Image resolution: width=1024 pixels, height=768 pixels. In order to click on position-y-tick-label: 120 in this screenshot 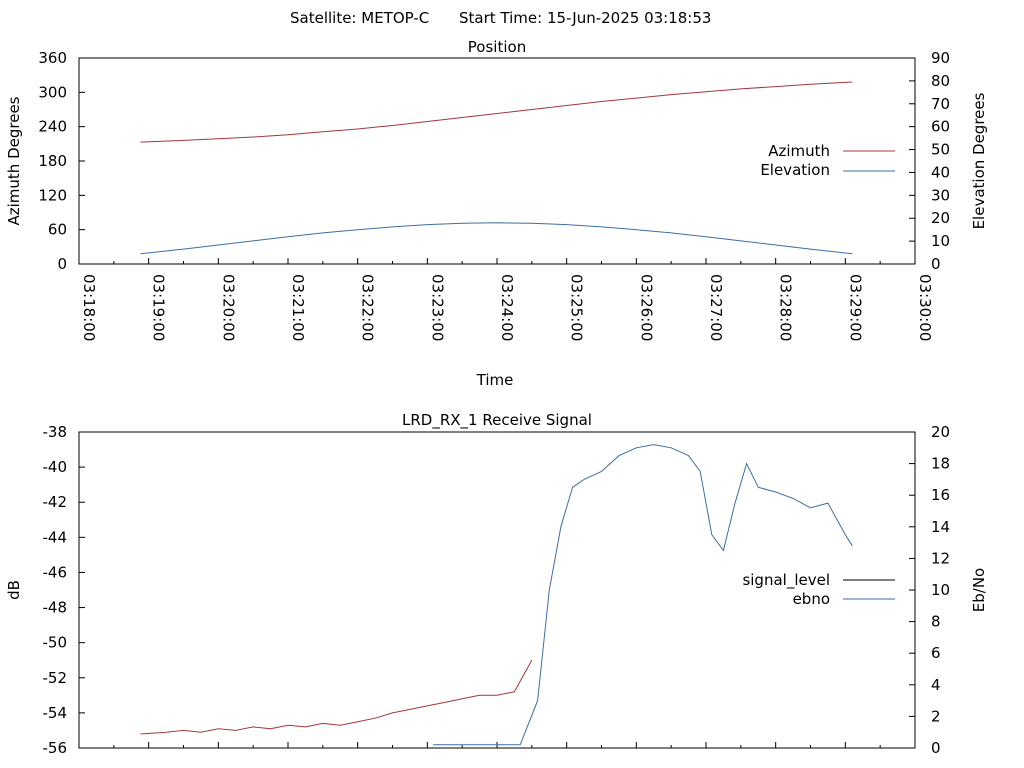, I will do `click(52, 195)`.